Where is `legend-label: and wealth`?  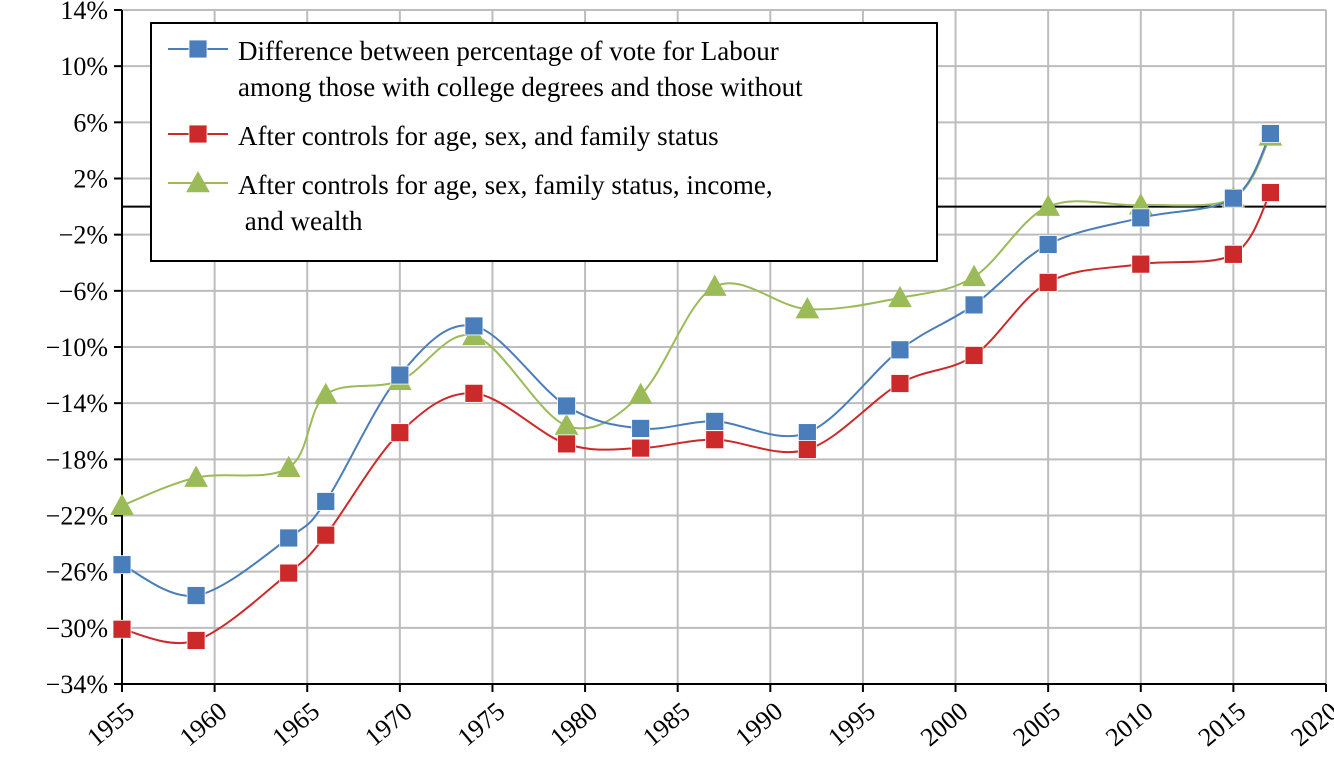
legend-label: and wealth is located at coordinates (300, 221).